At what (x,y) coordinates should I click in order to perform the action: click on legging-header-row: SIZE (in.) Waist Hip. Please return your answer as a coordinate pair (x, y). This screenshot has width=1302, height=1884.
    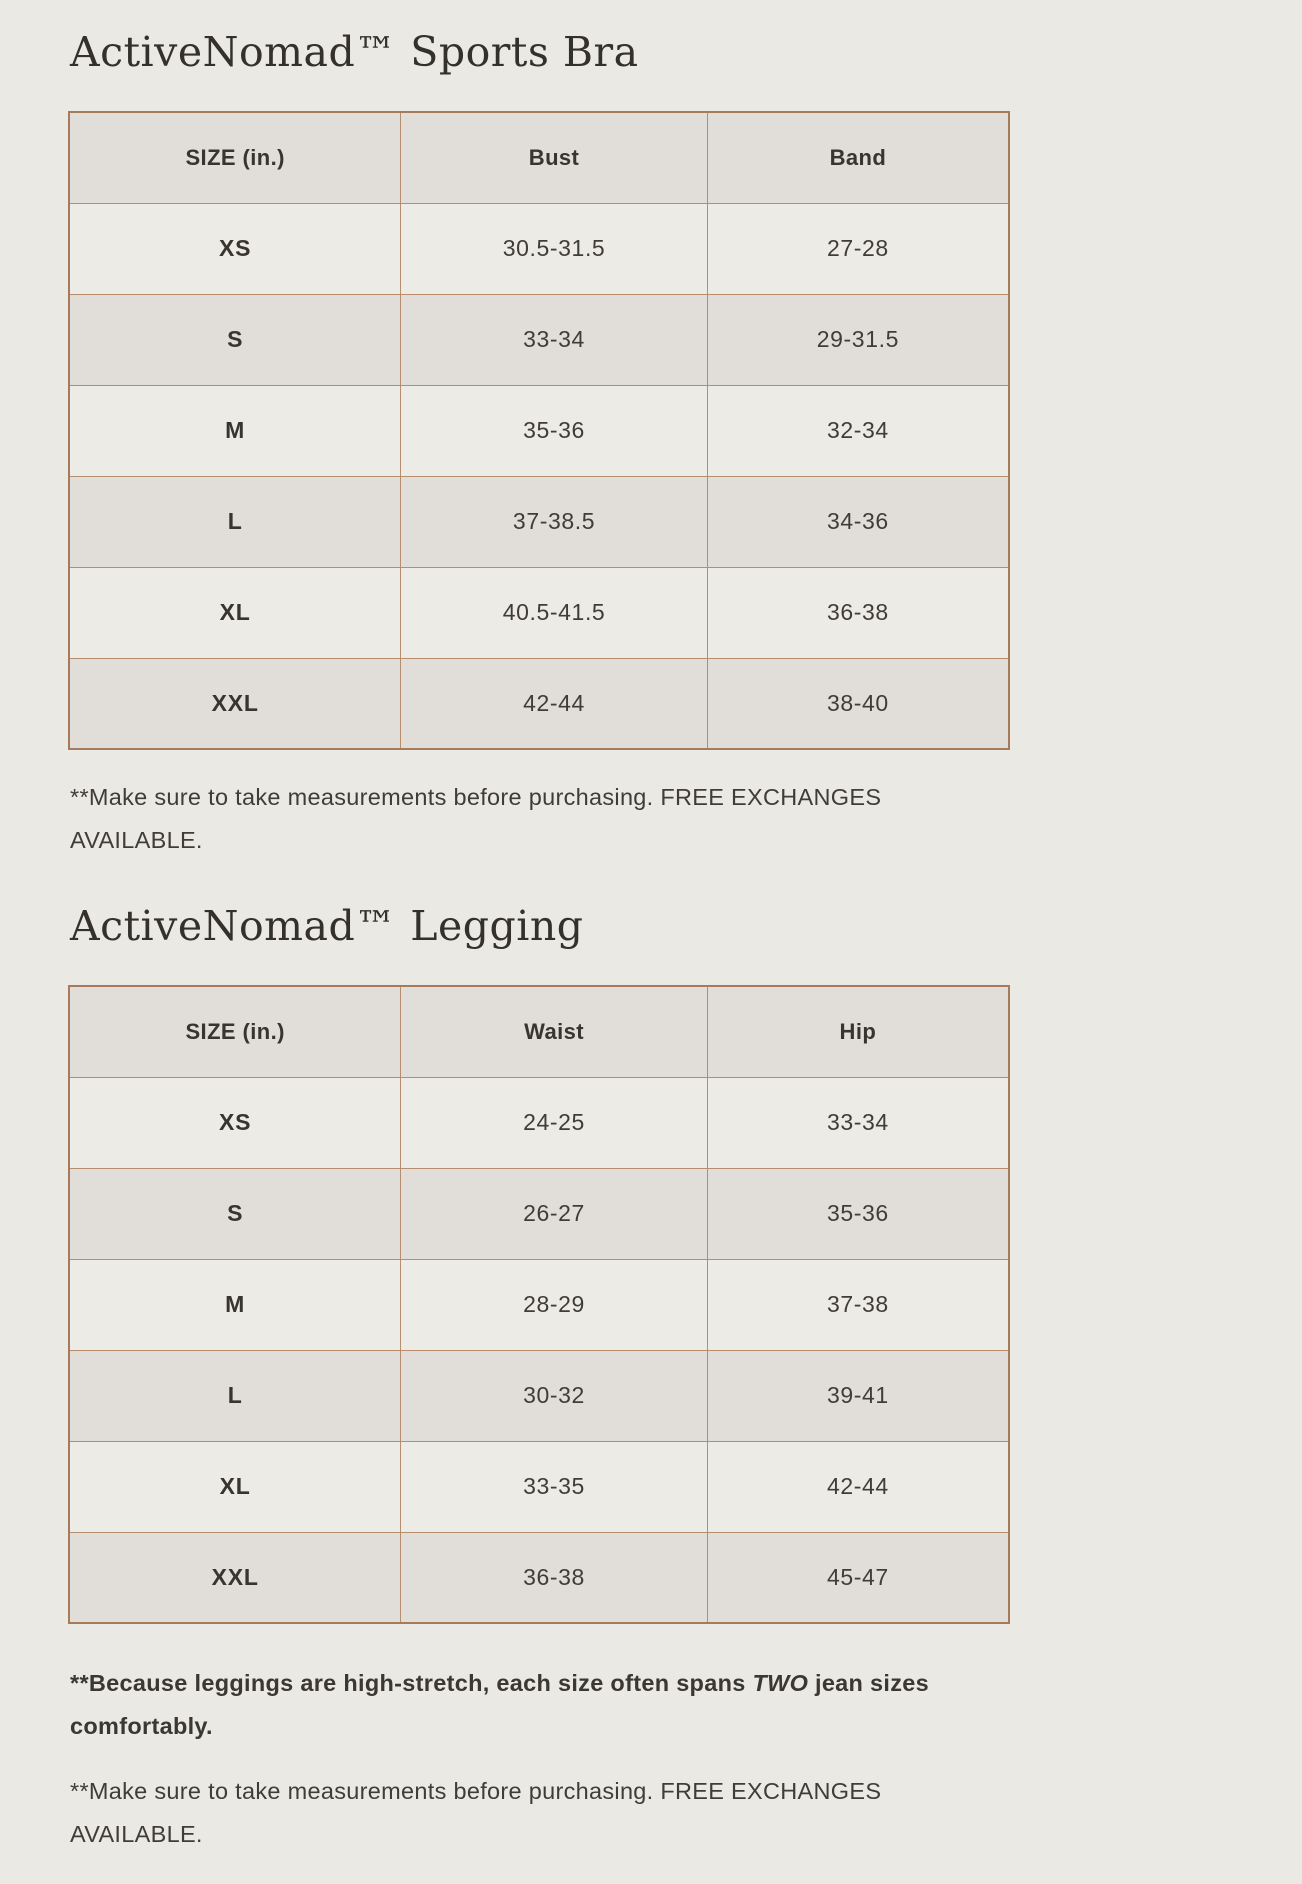
    Looking at the image, I should click on (539, 1031).